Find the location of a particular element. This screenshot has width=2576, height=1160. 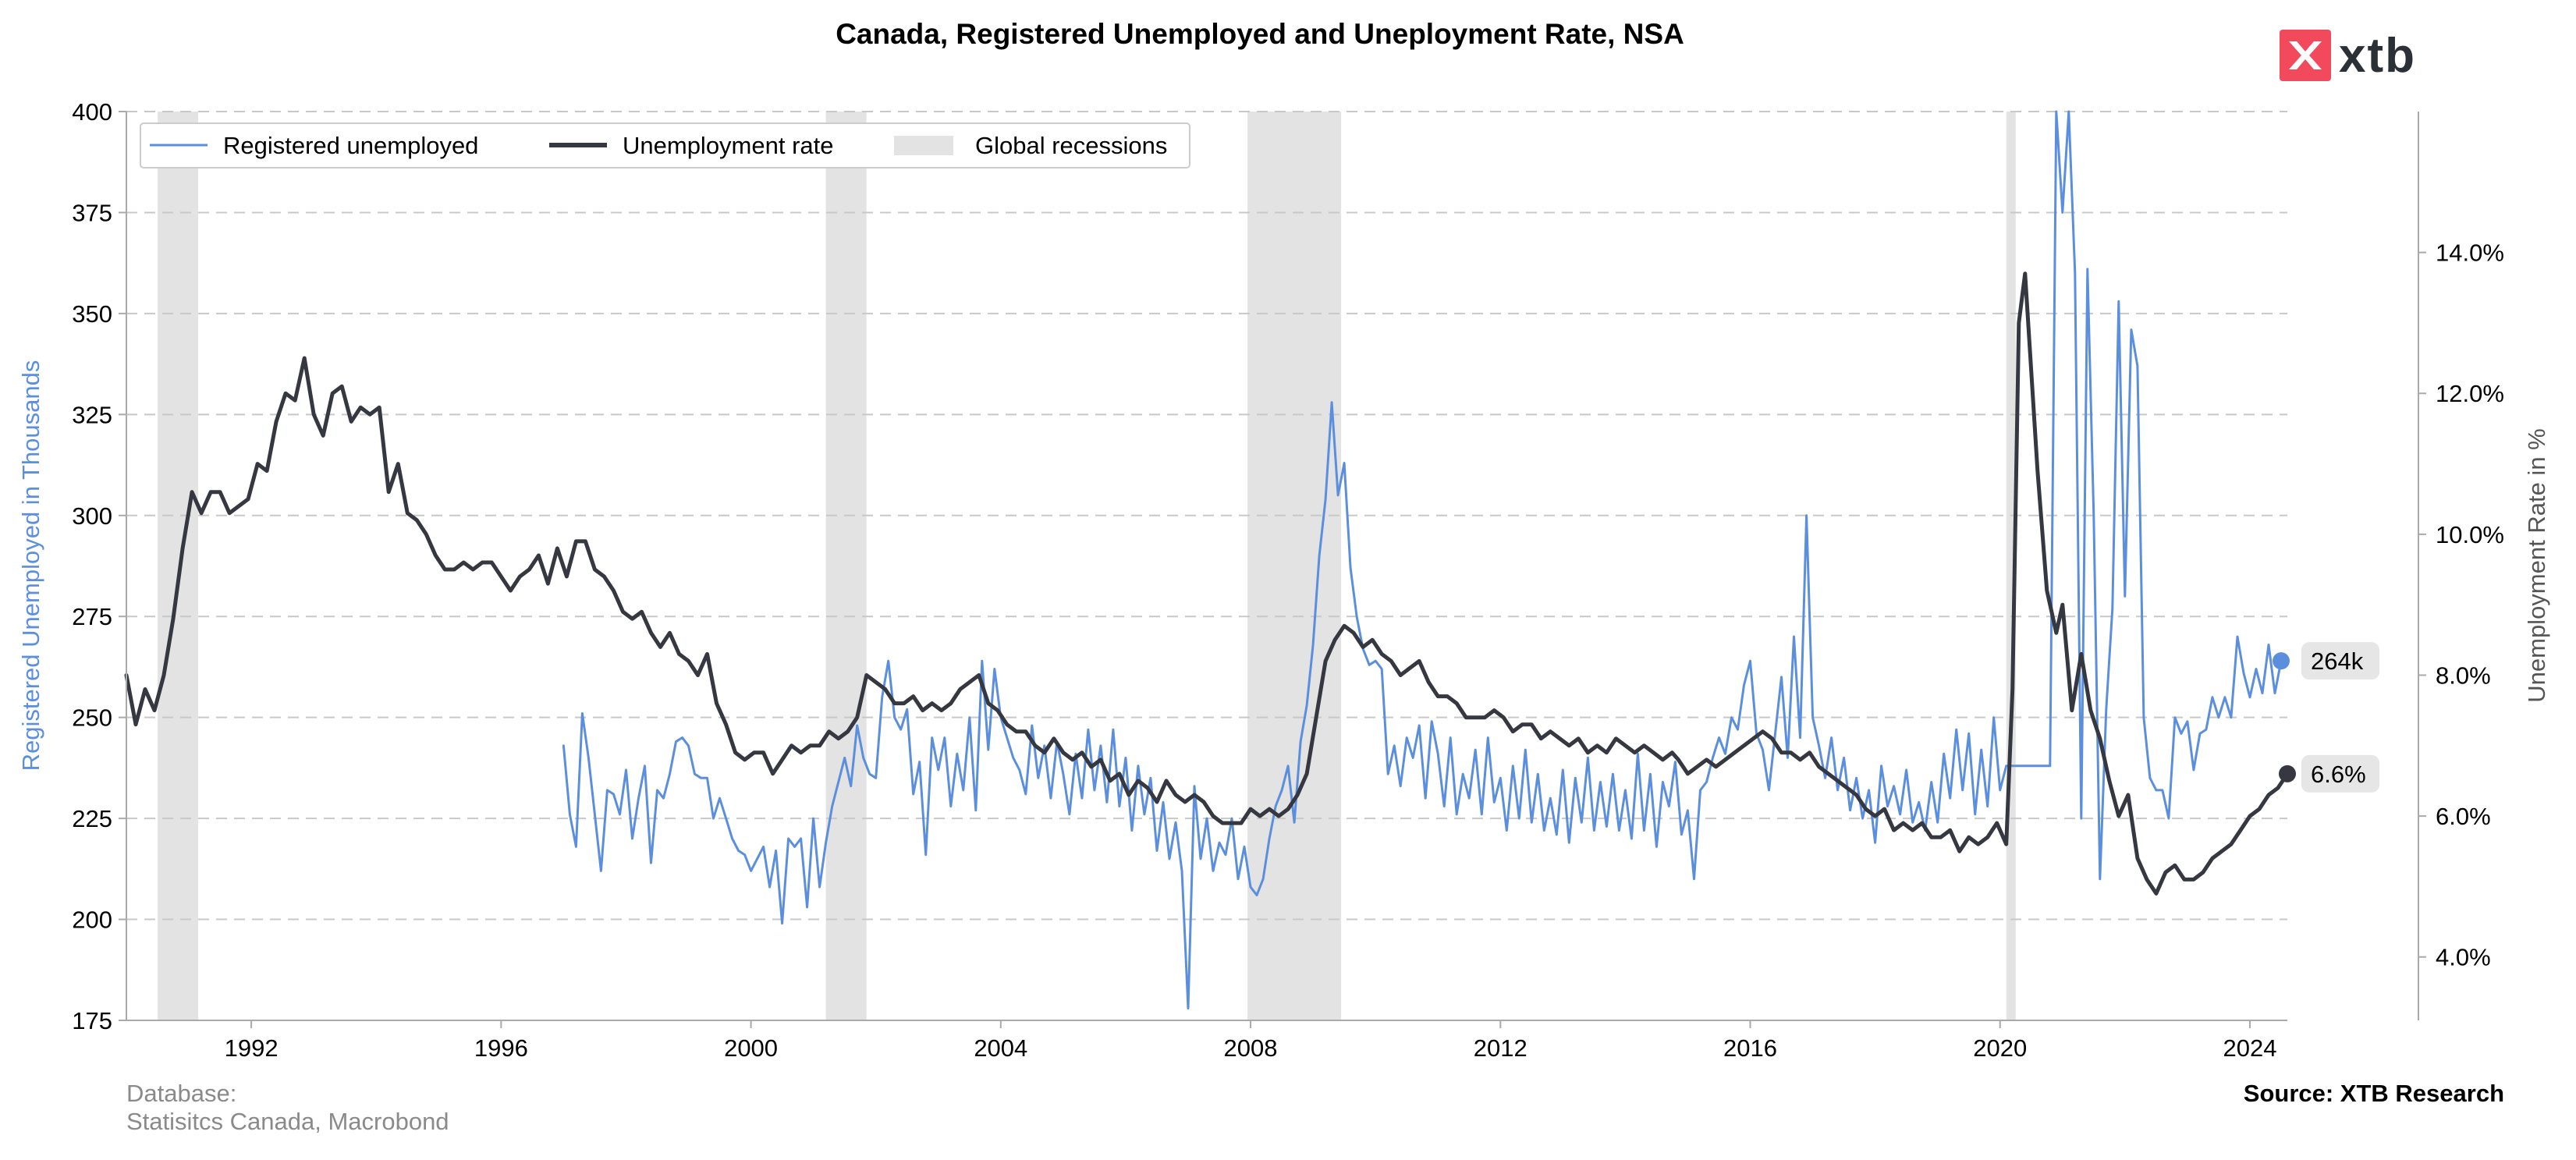

y2-tick-label: 8.0% is located at coordinates (2463, 675).